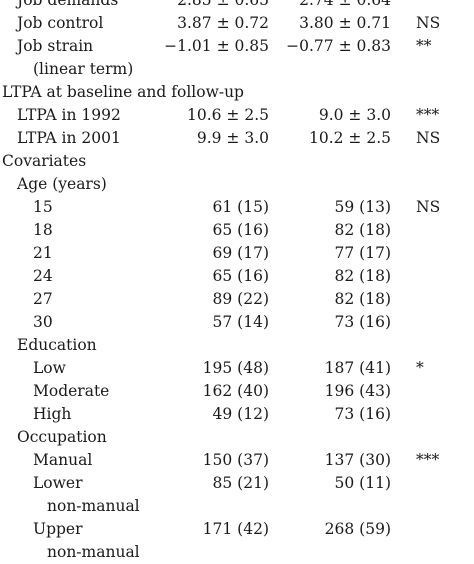  What do you see at coordinates (240, 253) in the screenshot?
I see `group1-value: 69 (17)` at bounding box center [240, 253].